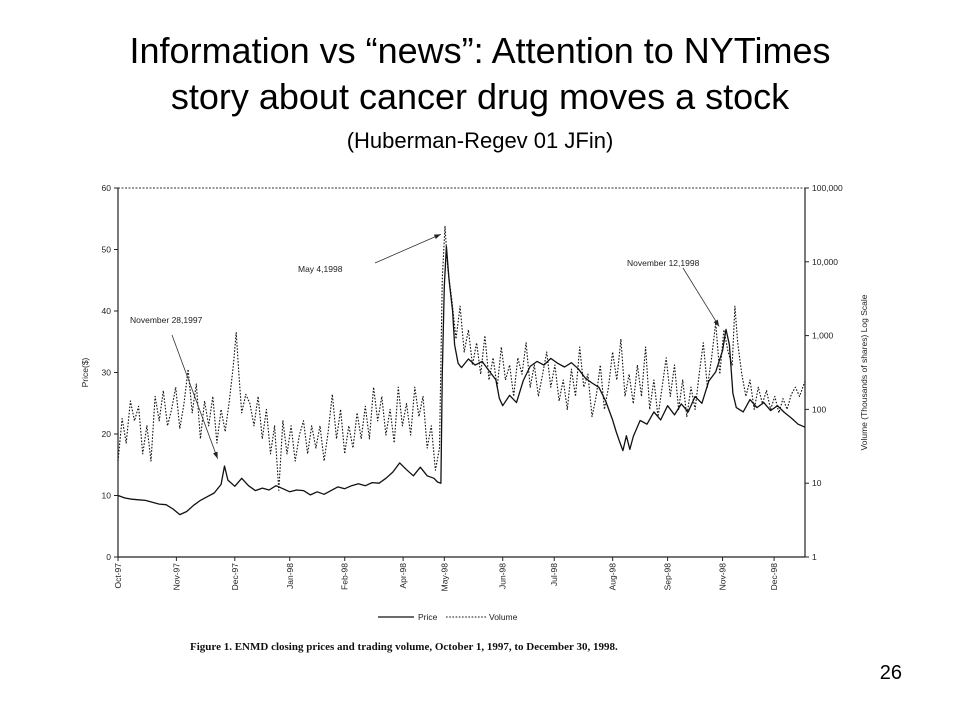 The height and width of the screenshot is (720, 960). What do you see at coordinates (107, 373) in the screenshot?
I see `y-tick-label: 30` at bounding box center [107, 373].